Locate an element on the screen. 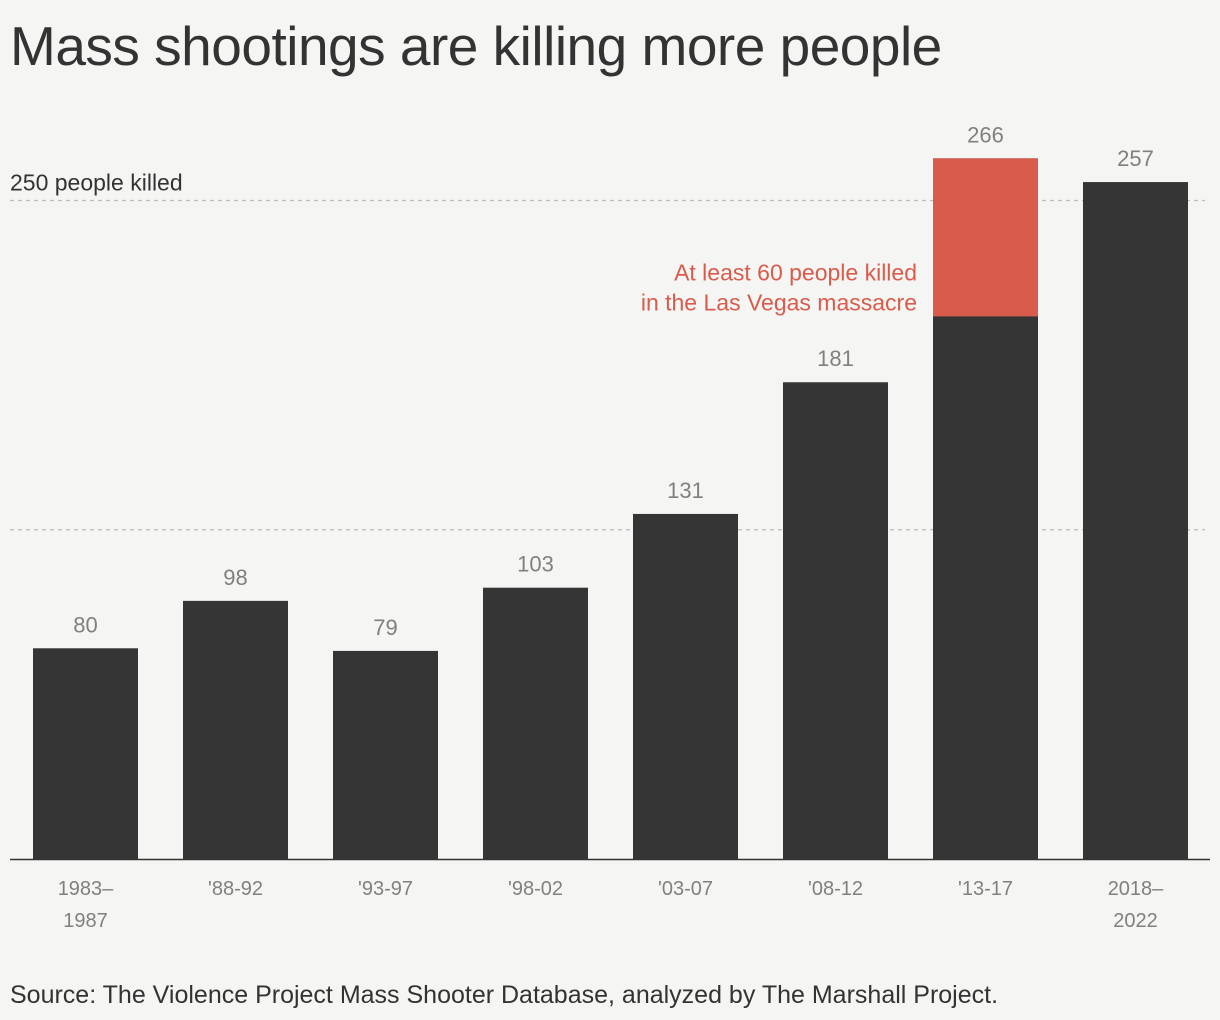  category-label-3: '98-02 is located at coordinates (535, 889).